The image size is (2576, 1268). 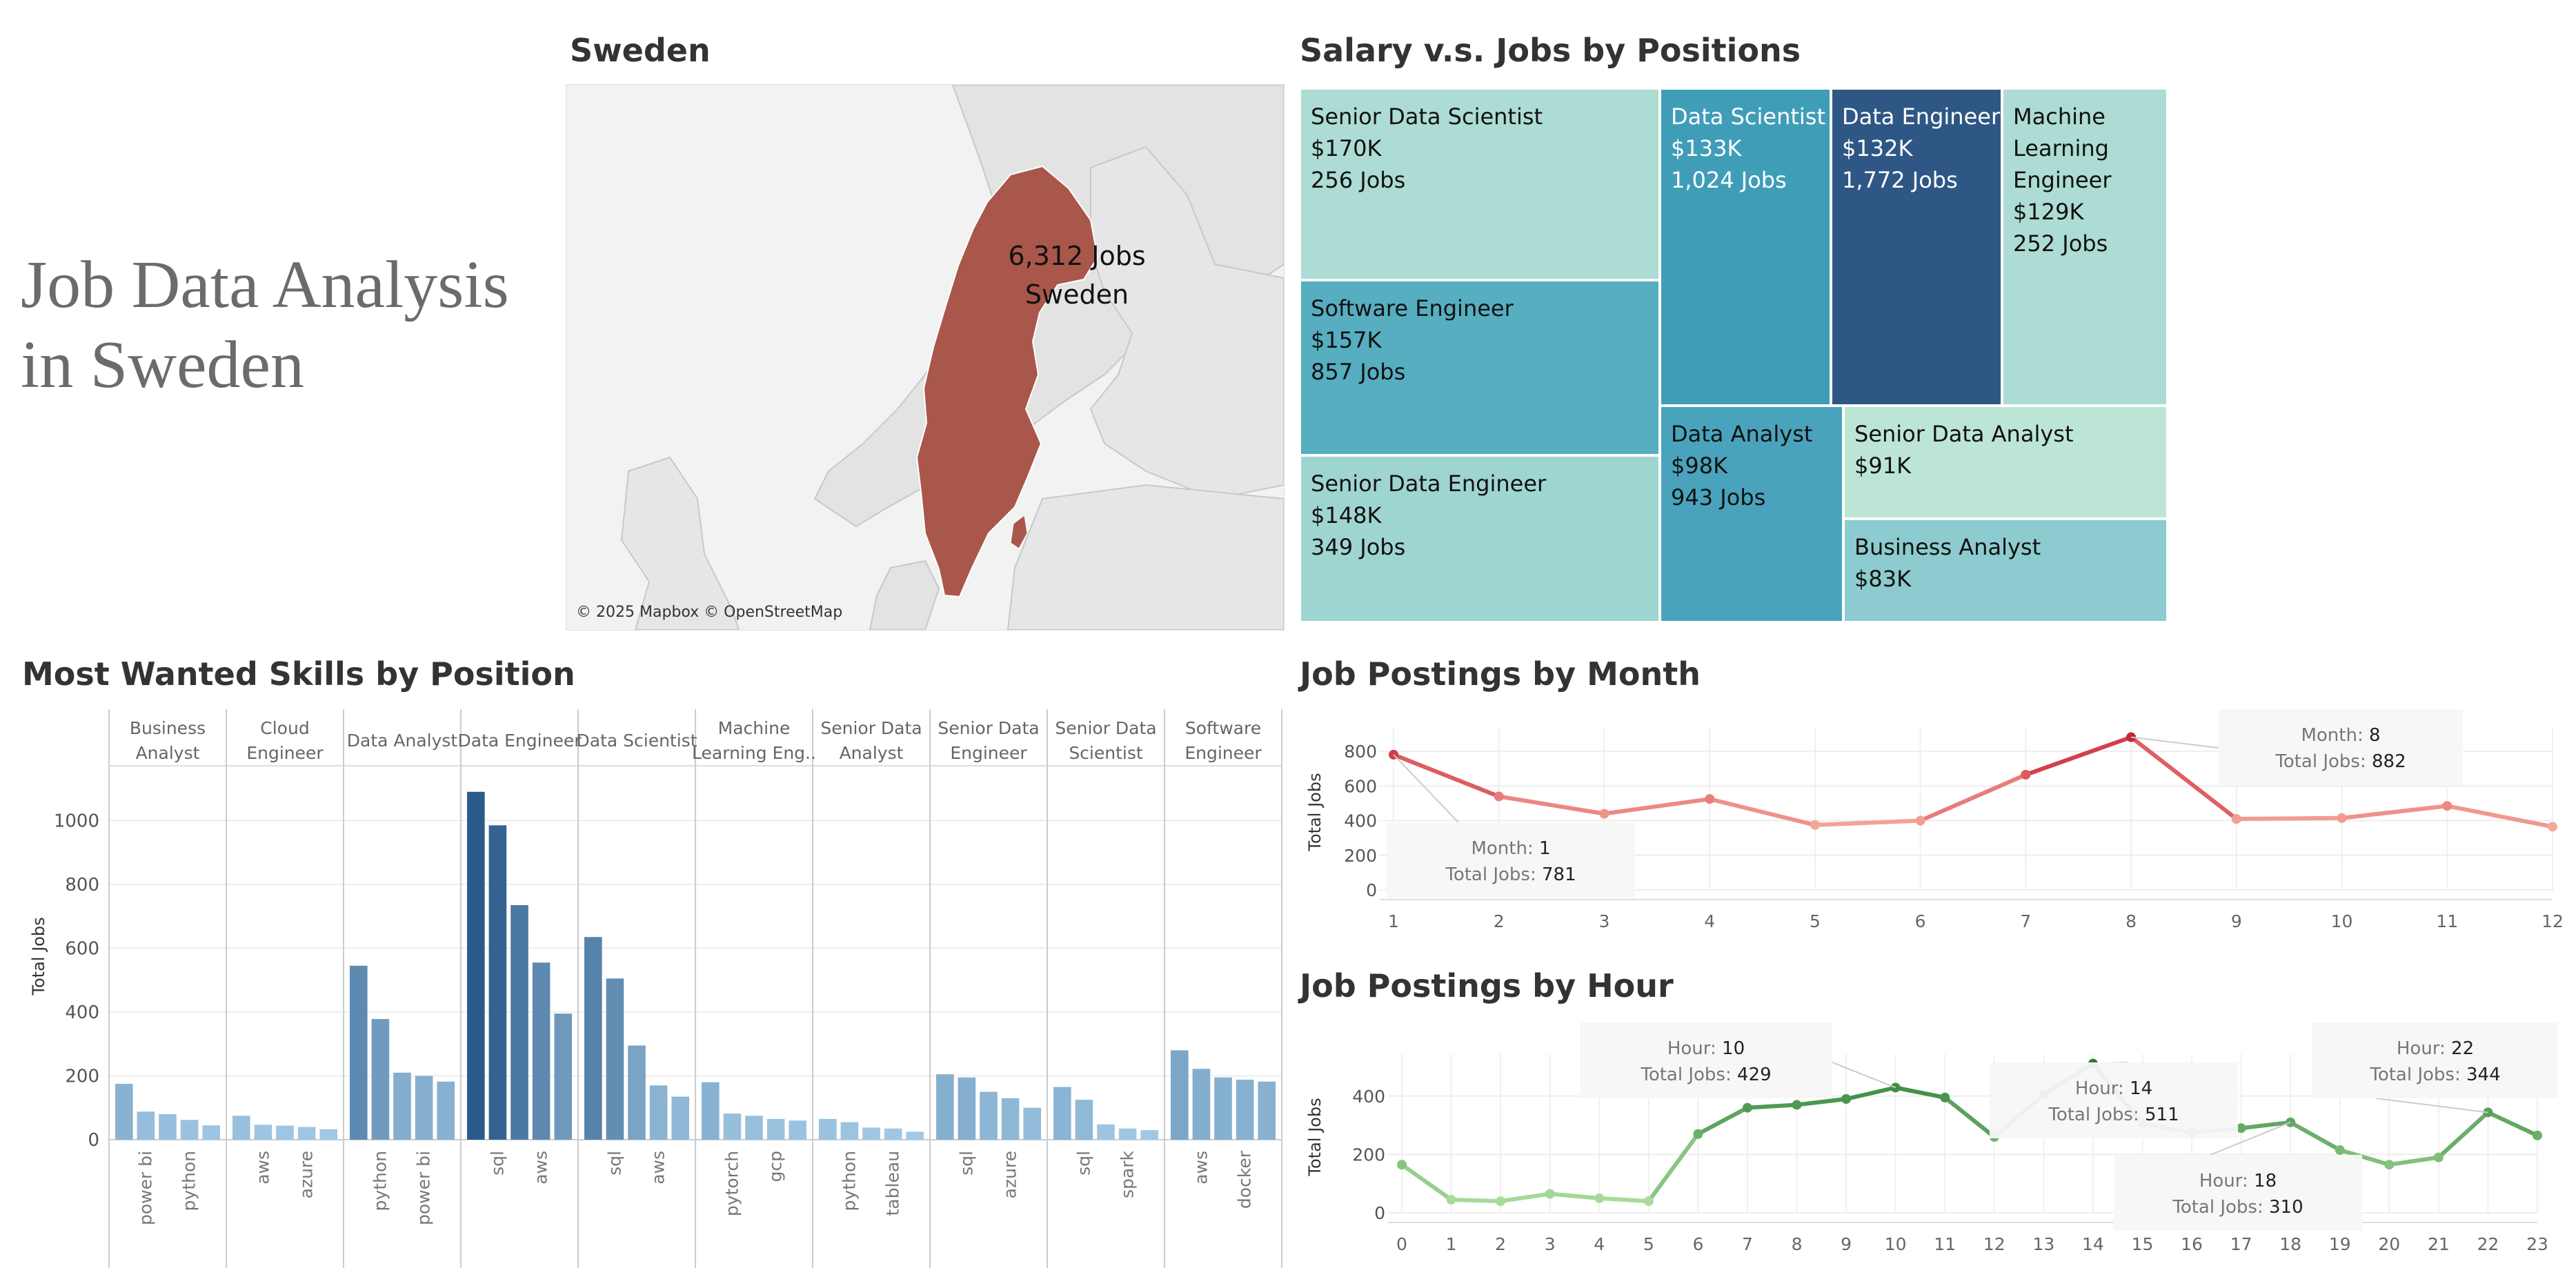 I want to click on x-tick-label: 13, so click(x=2043, y=1244).